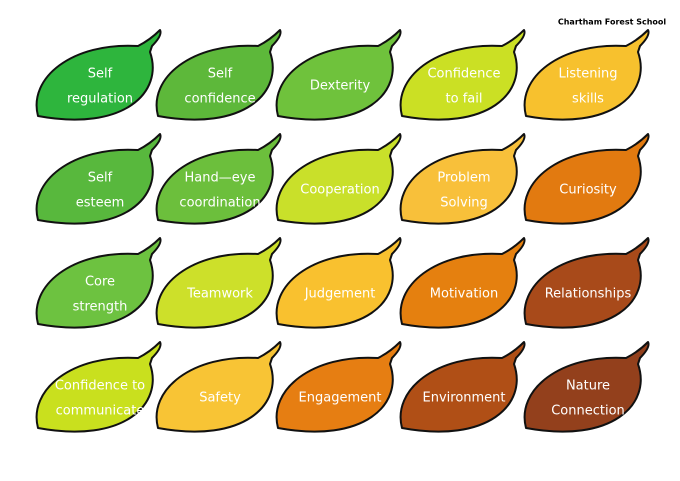 This screenshot has height=481, width=680. I want to click on leaf: Core strength, so click(98, 283).